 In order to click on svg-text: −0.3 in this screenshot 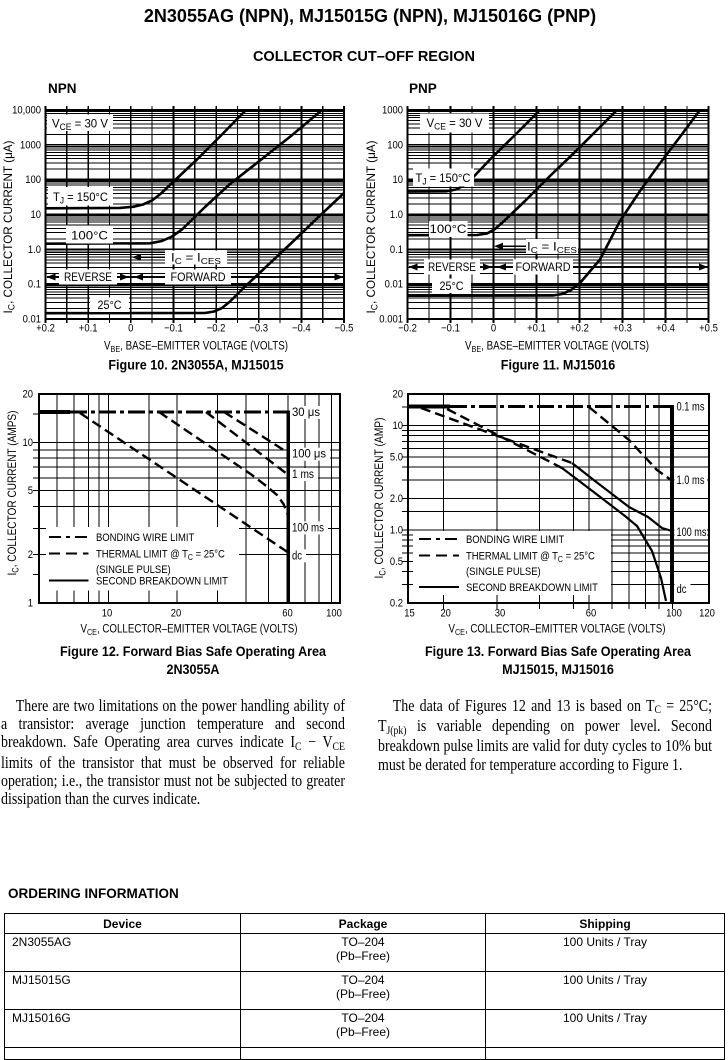, I will do `click(258, 329)`.